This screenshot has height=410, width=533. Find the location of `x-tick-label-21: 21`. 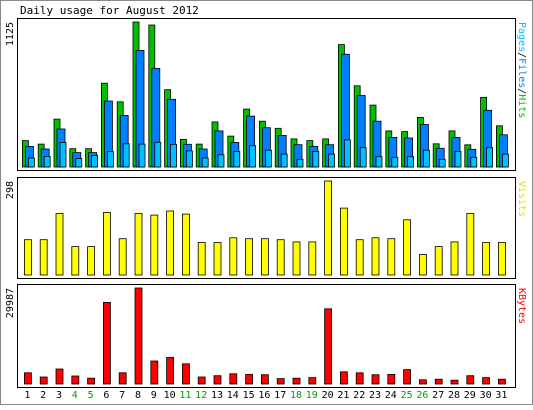

x-tick-label-21: 21 is located at coordinates (343, 395).